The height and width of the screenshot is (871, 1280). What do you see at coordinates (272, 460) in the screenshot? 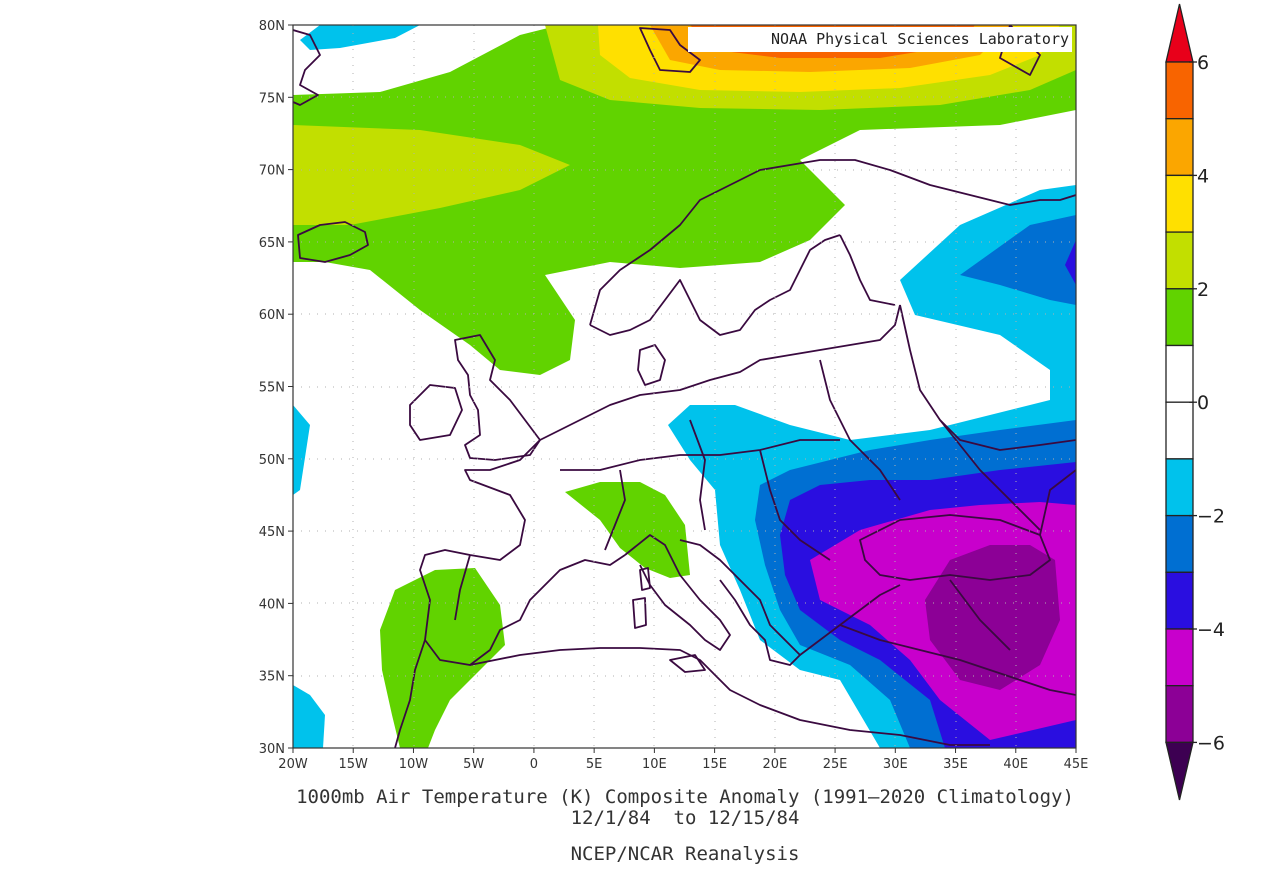
I see `lat-tick-label: 50N` at bounding box center [272, 460].